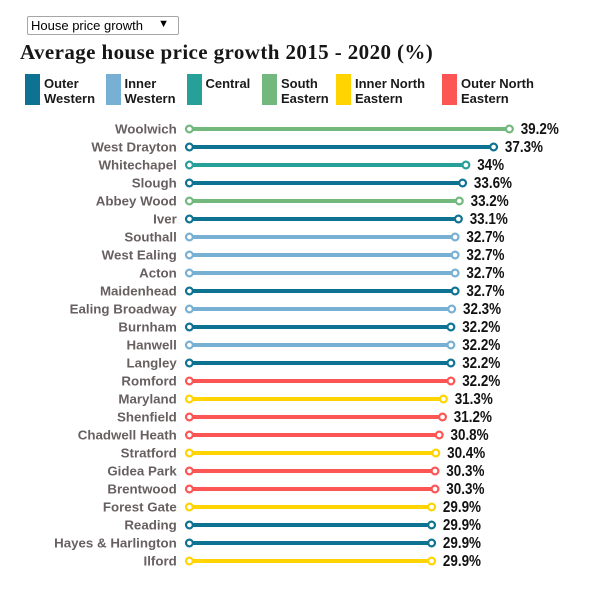 The image size is (604, 595). What do you see at coordinates (142, 471) in the screenshot?
I see `svg-text: Gidea Park` at bounding box center [142, 471].